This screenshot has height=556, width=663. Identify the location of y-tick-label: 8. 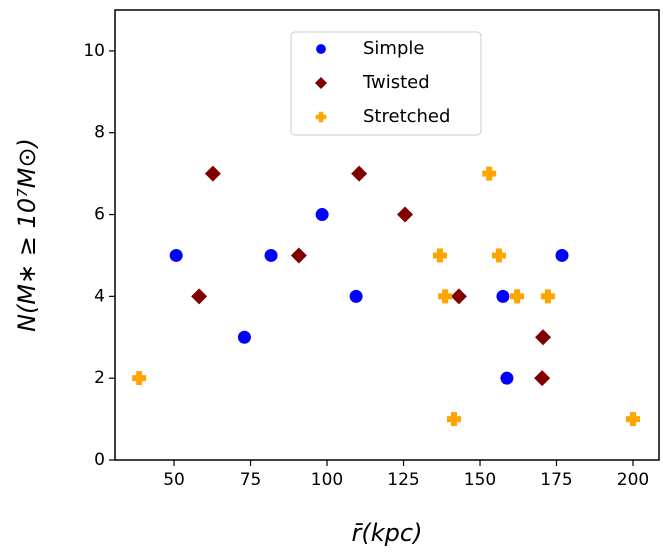
(99, 133).